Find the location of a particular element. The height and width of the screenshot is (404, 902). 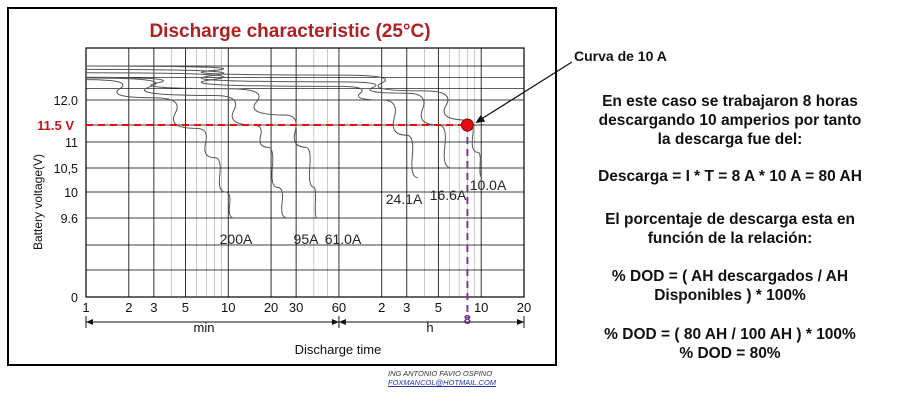

x-unit-min: min is located at coordinates (204, 327).